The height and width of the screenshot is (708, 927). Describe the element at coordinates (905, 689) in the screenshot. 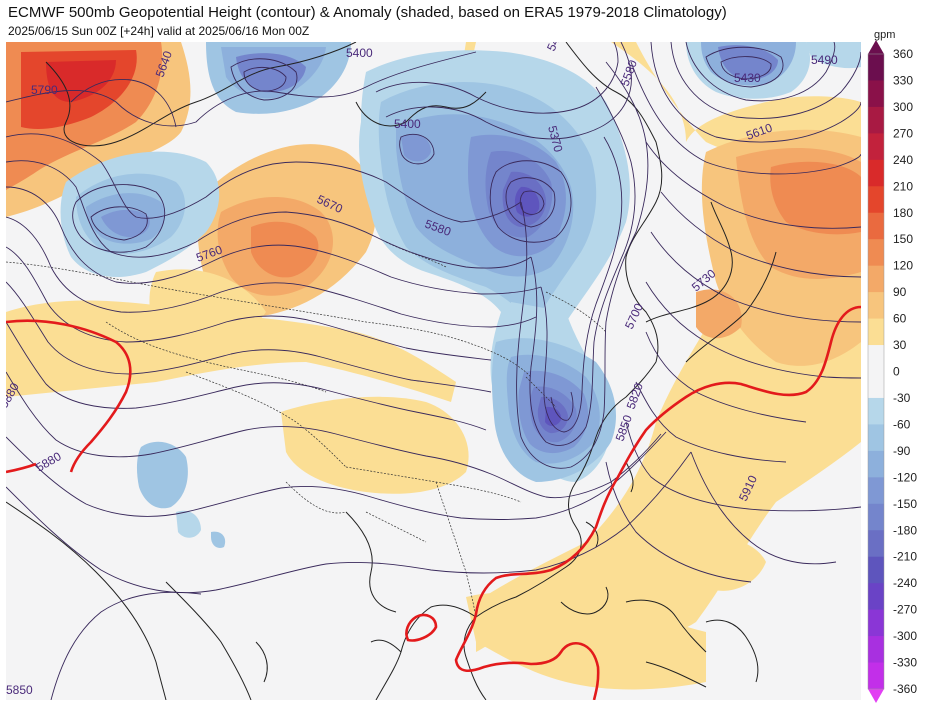

I see `colorbar-tick-label: -360` at that location.